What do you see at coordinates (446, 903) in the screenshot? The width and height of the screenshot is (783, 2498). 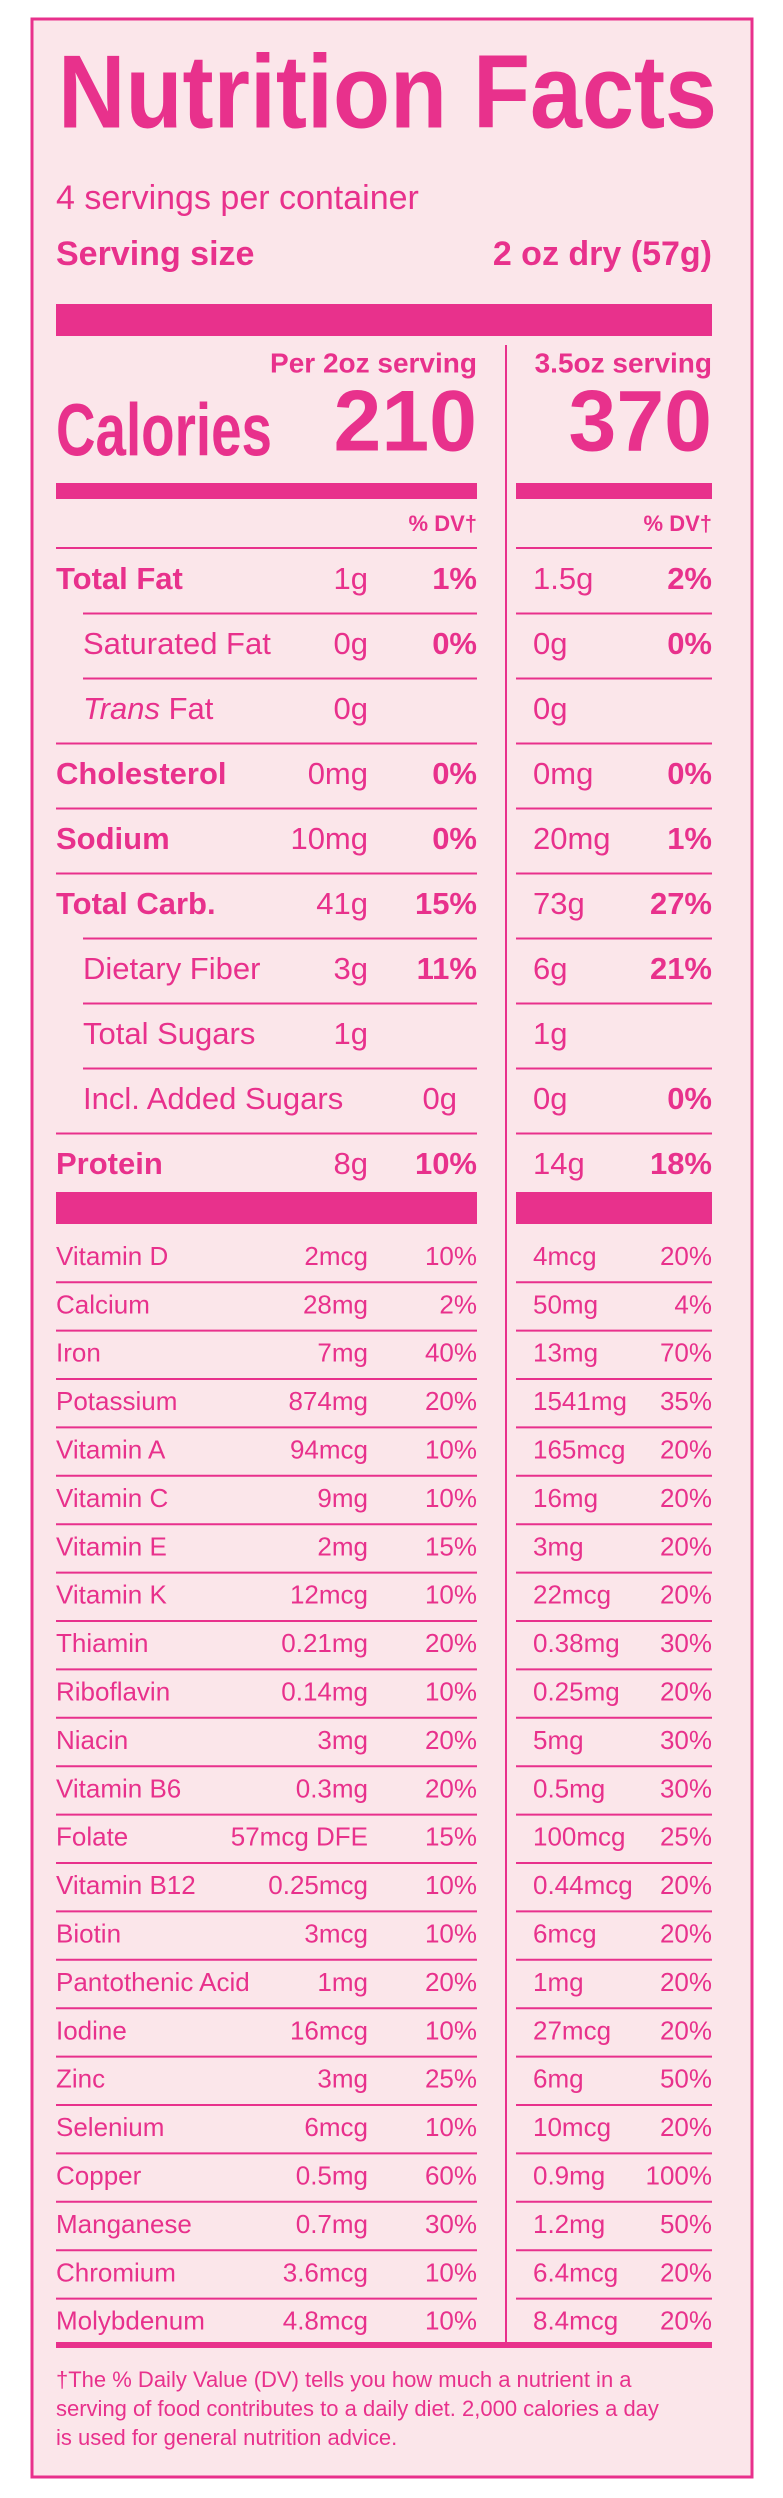 I see `daily-value: 15%` at bounding box center [446, 903].